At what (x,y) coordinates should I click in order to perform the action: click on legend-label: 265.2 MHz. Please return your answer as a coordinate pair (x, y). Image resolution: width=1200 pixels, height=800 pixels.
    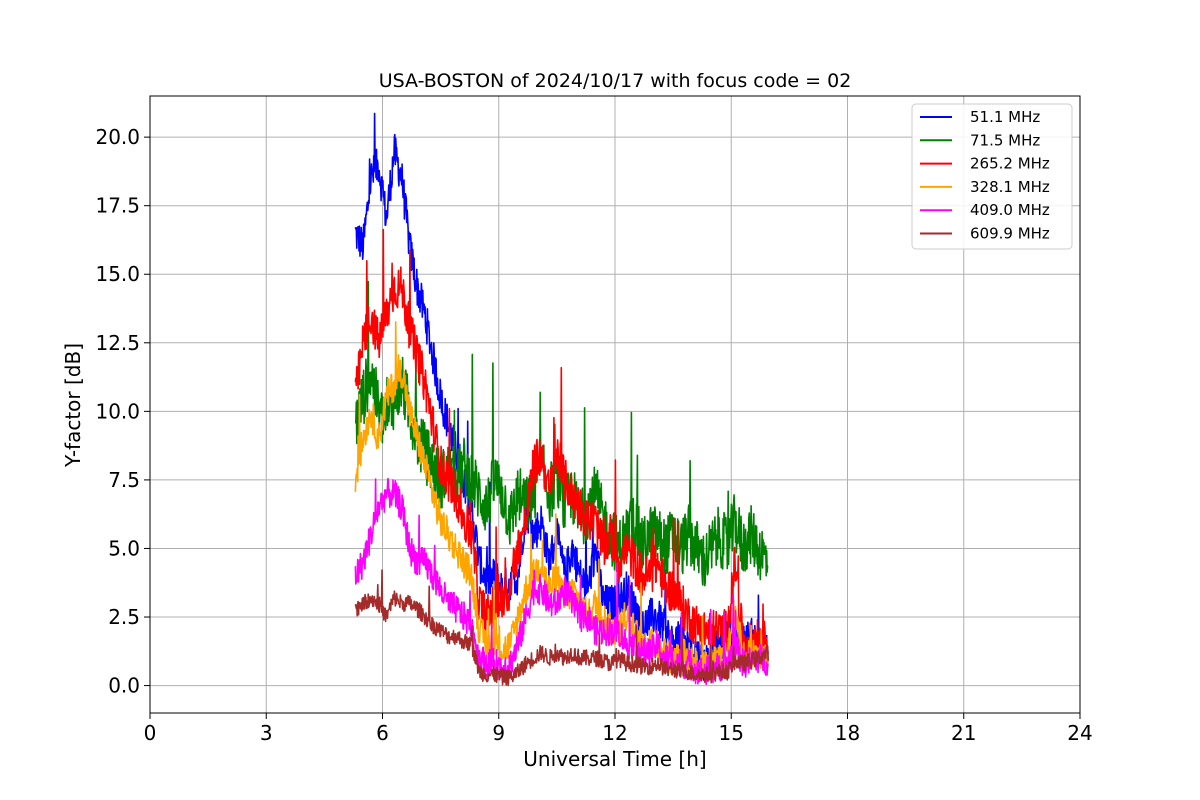
    Looking at the image, I should click on (1010, 164).